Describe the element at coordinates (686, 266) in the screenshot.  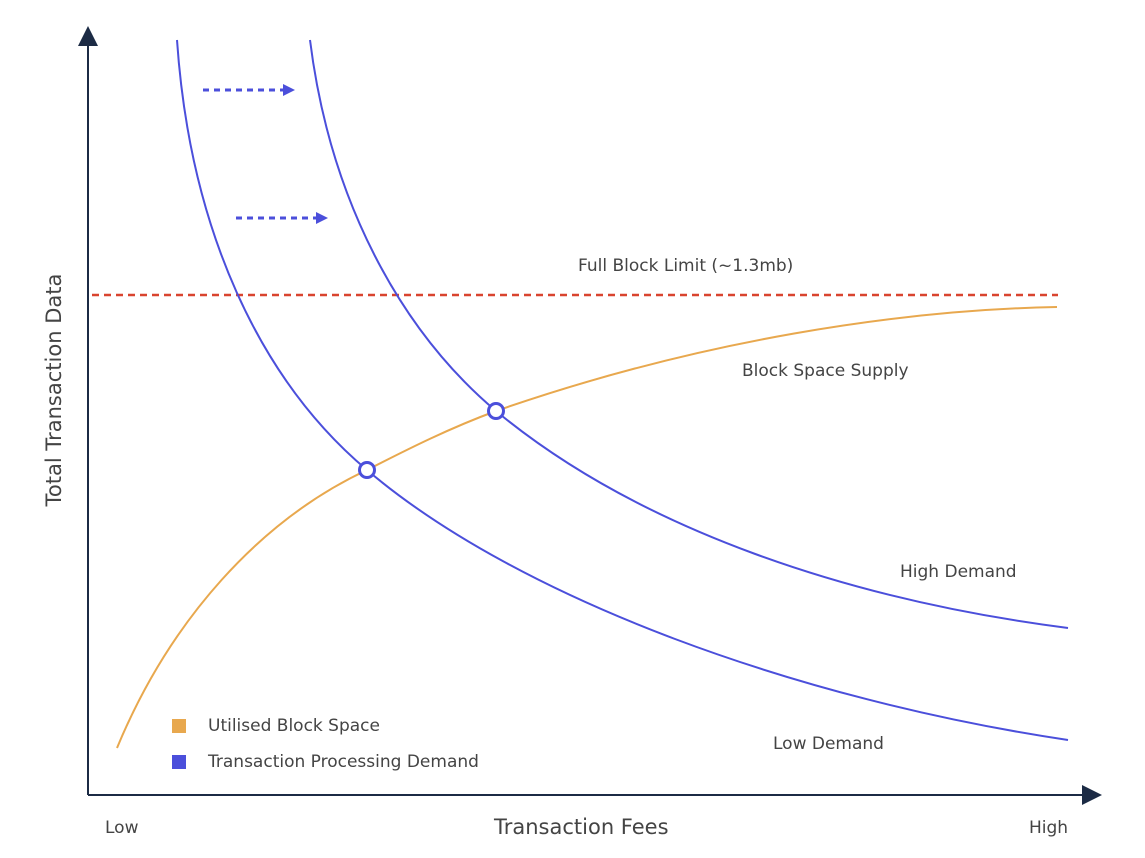
I see `full-block-limit-label: Full Block Limit (~1.3mb)` at that location.